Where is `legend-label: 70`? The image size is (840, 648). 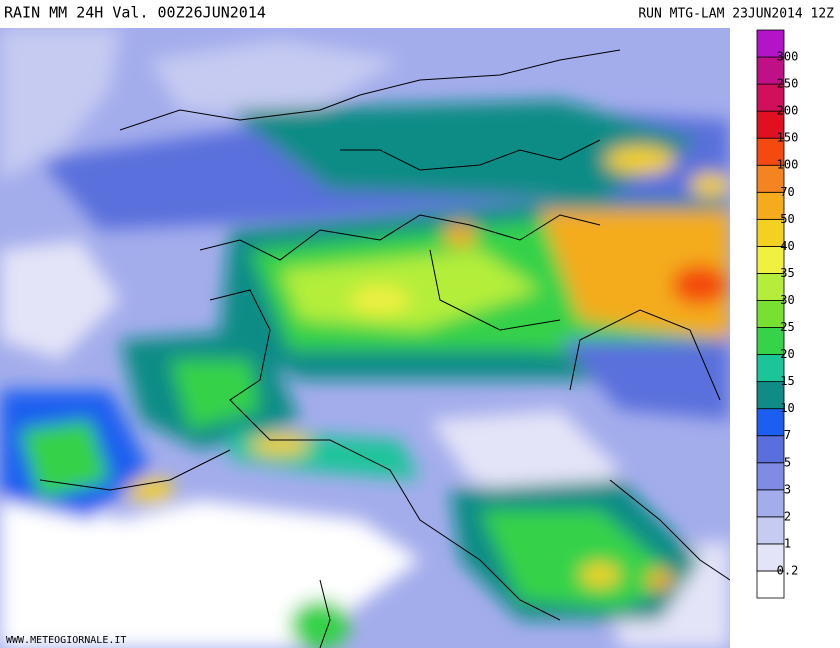
legend-label: 70 is located at coordinates (787, 192).